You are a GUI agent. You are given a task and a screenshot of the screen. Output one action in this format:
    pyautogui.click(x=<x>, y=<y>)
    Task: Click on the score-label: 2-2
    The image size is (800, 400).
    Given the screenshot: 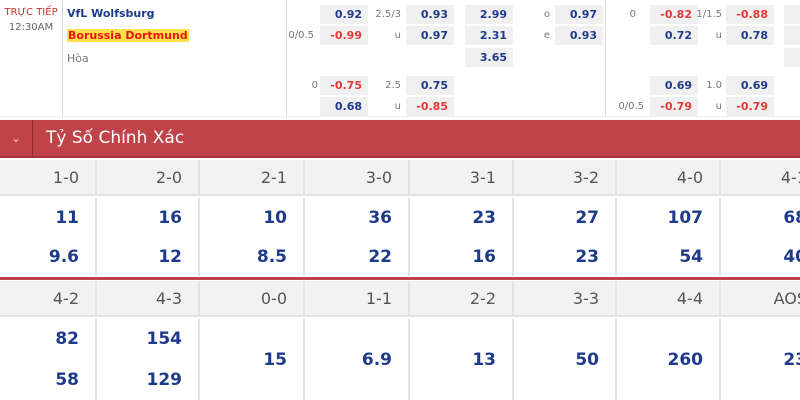 What is the action you would take?
    pyautogui.click(x=462, y=299)
    